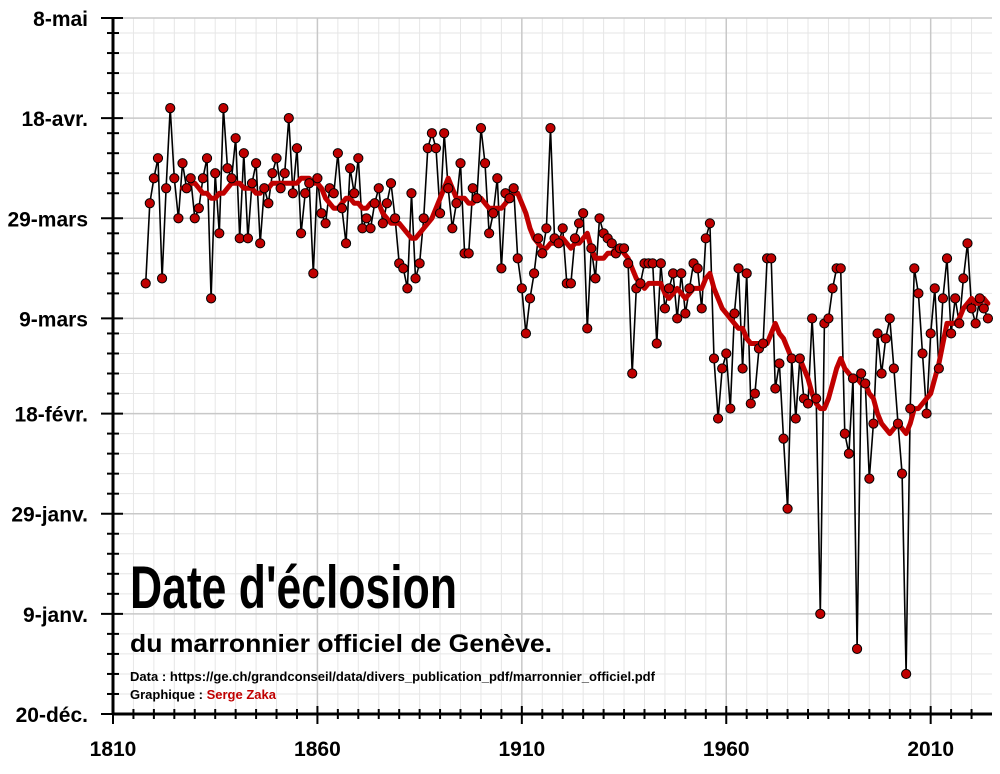 This screenshot has height=774, width=1000. What do you see at coordinates (53, 319) in the screenshot?
I see `y-tick-label: 9-mars` at bounding box center [53, 319].